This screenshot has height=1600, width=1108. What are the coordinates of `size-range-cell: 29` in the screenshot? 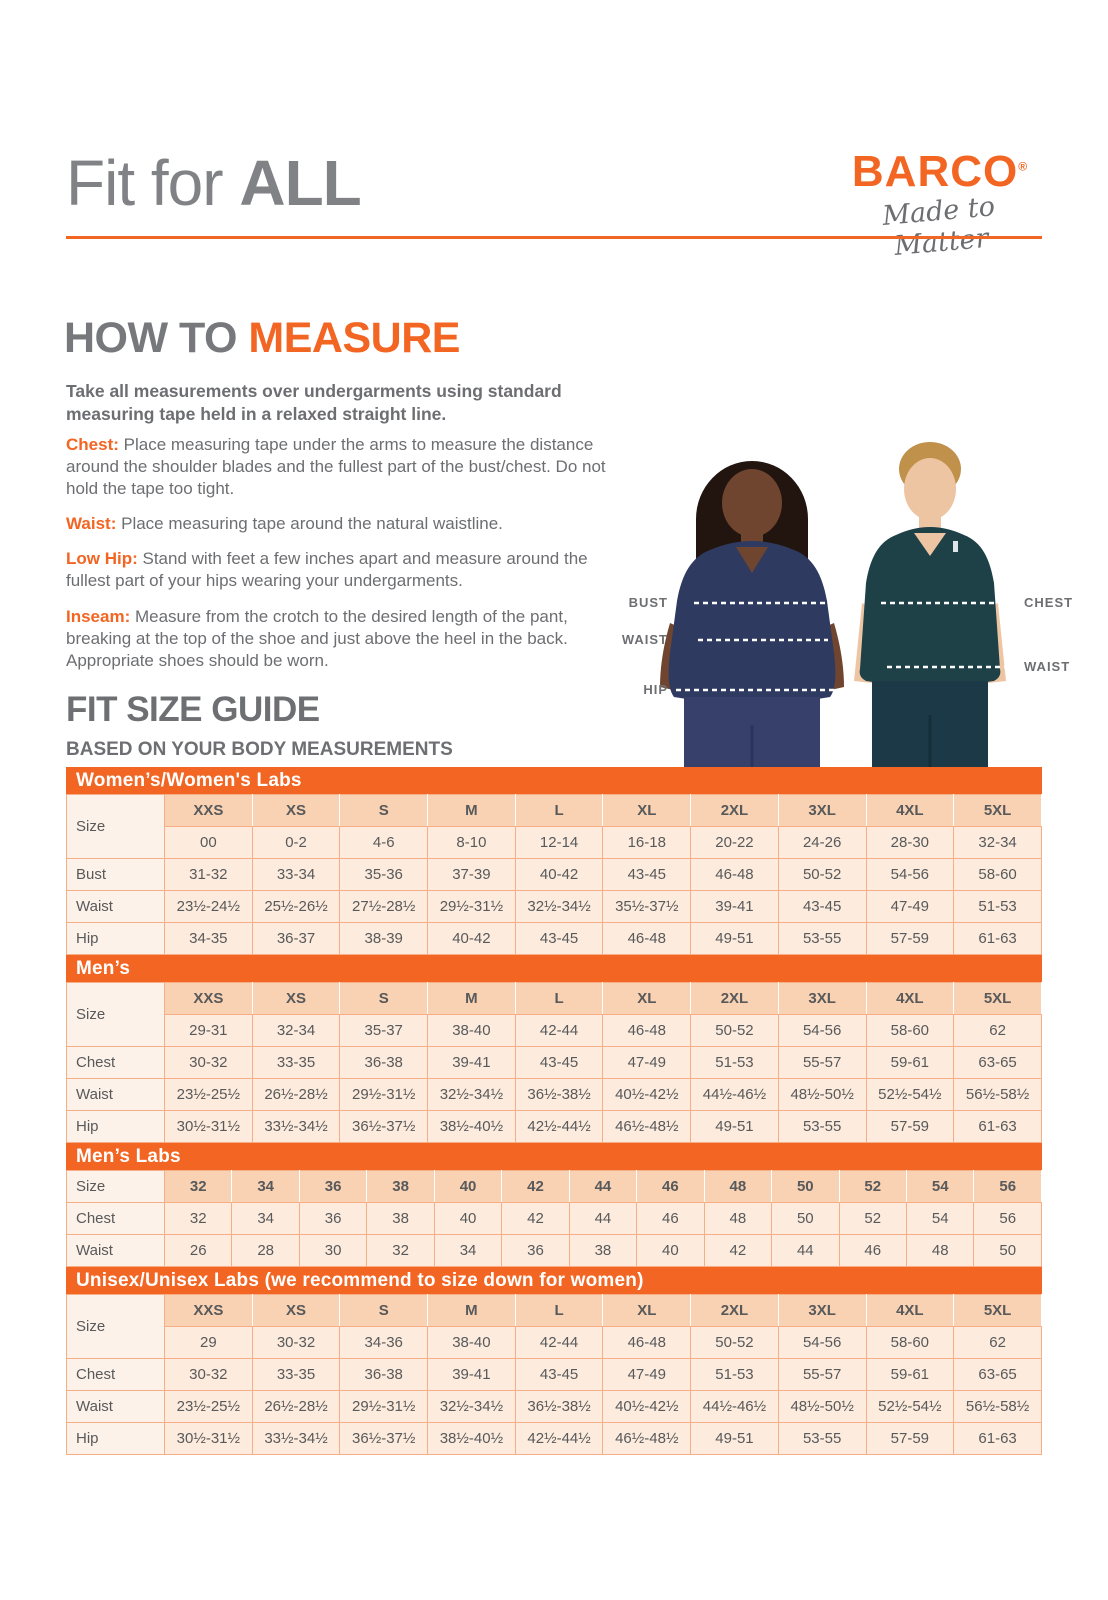 It's located at (208, 1342).